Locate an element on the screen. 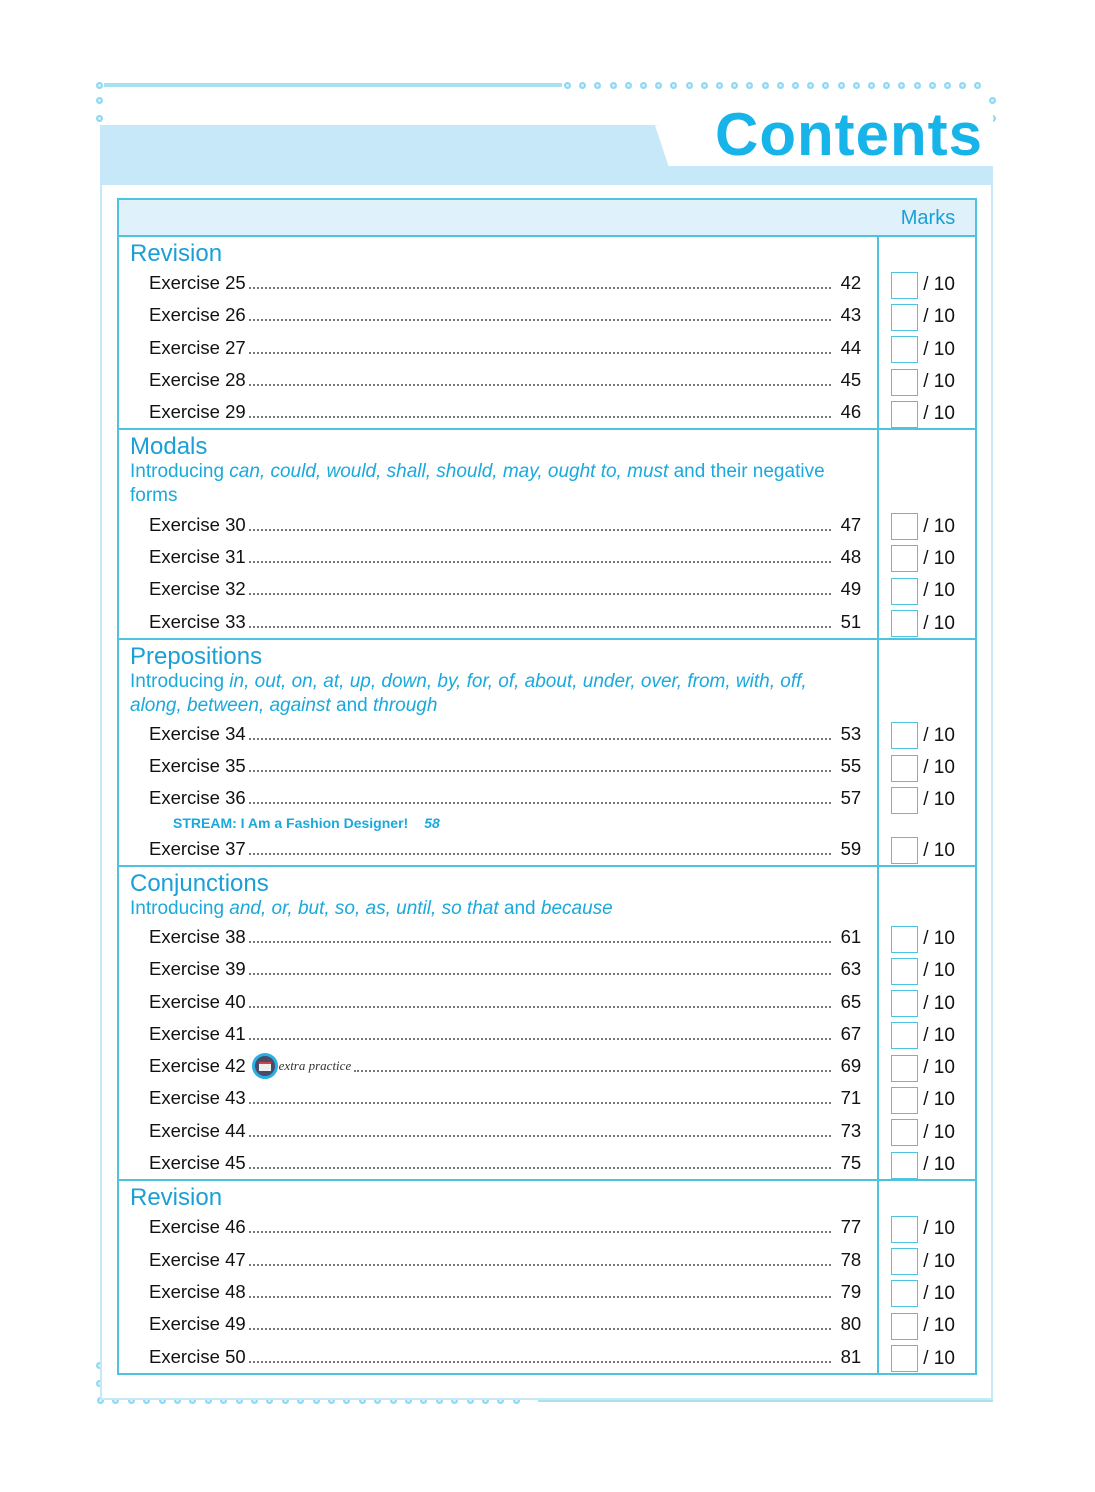  exercise-row: Exercise 35 55 / 10 is located at coordinates (547, 766).